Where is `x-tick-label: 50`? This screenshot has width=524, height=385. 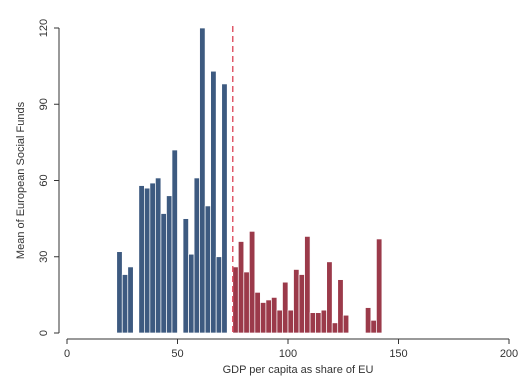
x-tick-label: 50 is located at coordinates (177, 354).